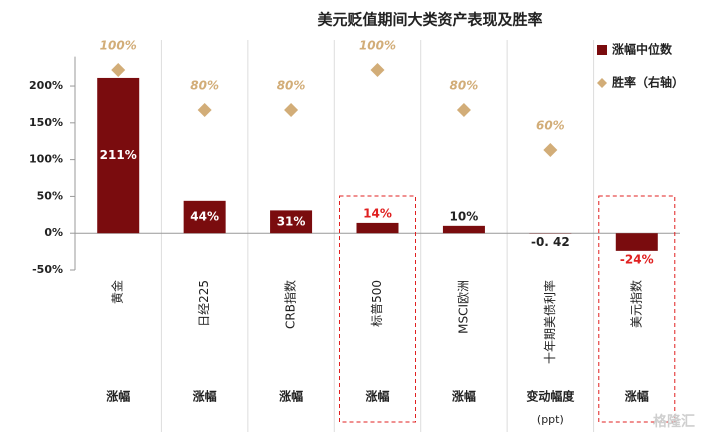 The height and width of the screenshot is (436, 705). Describe the element at coordinates (50, 195) in the screenshot. I see `y-tick-label: 50%` at that location.